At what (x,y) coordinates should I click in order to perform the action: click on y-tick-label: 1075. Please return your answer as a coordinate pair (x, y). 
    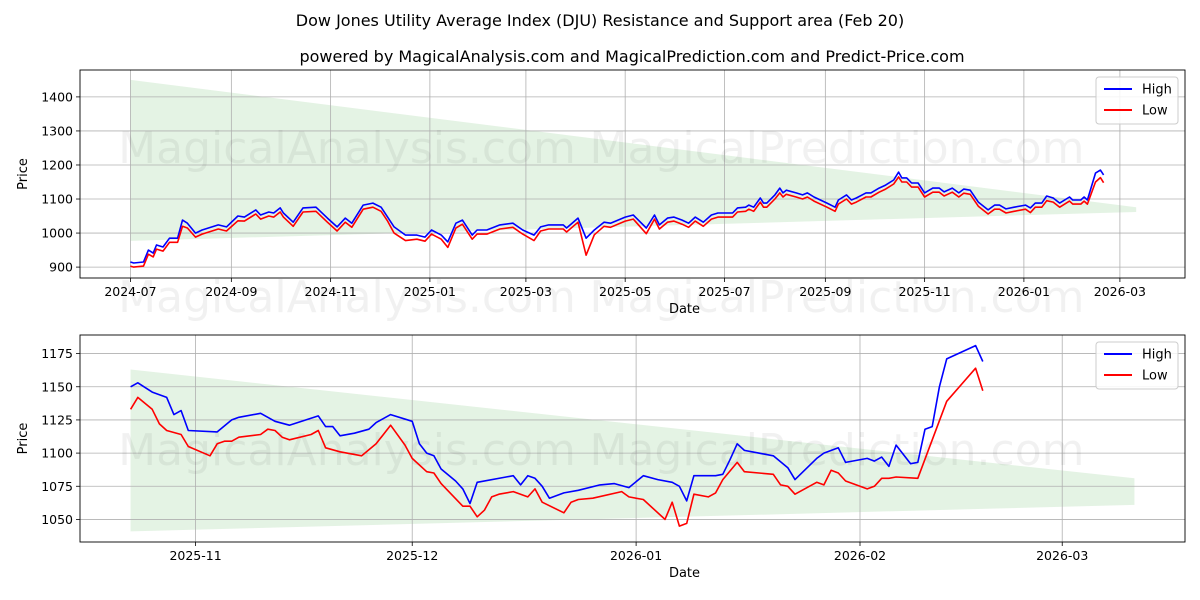
    Looking at the image, I should click on (57, 486).